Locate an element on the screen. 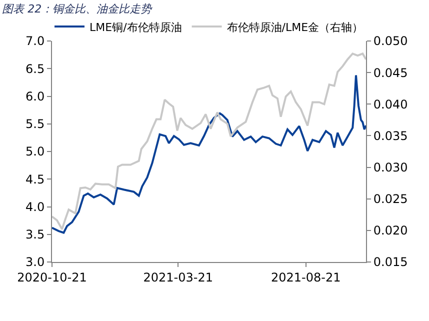 The width and height of the screenshot is (429, 321). y-tick-label: 4.0 is located at coordinates (35, 207).